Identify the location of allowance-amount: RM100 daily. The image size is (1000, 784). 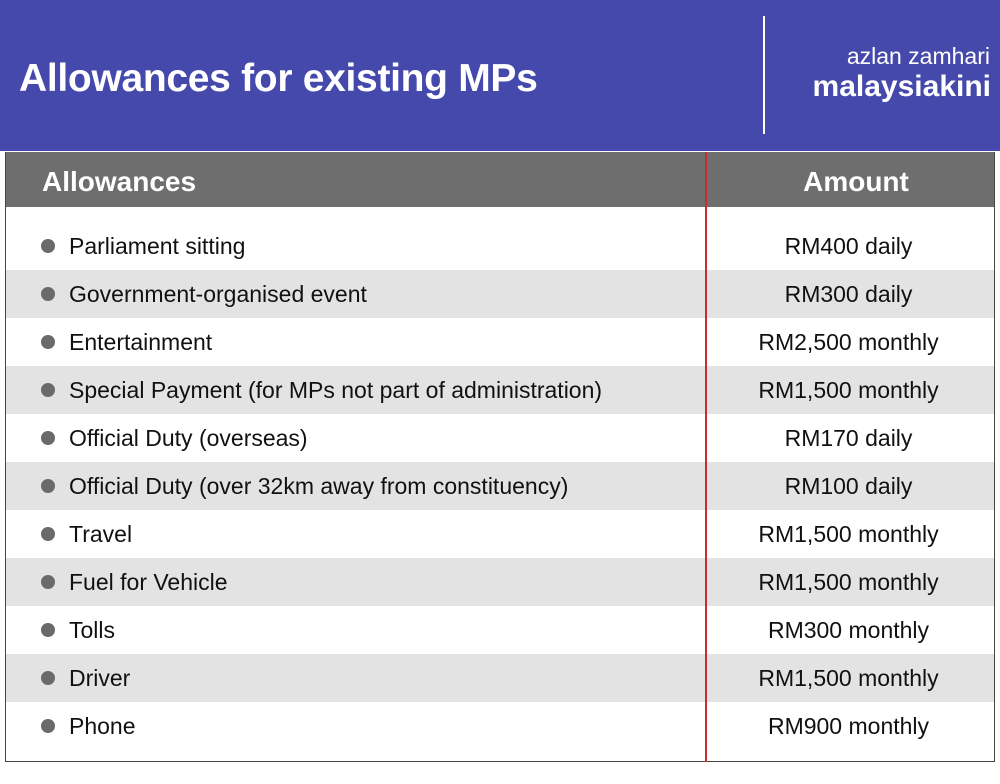
(848, 486).